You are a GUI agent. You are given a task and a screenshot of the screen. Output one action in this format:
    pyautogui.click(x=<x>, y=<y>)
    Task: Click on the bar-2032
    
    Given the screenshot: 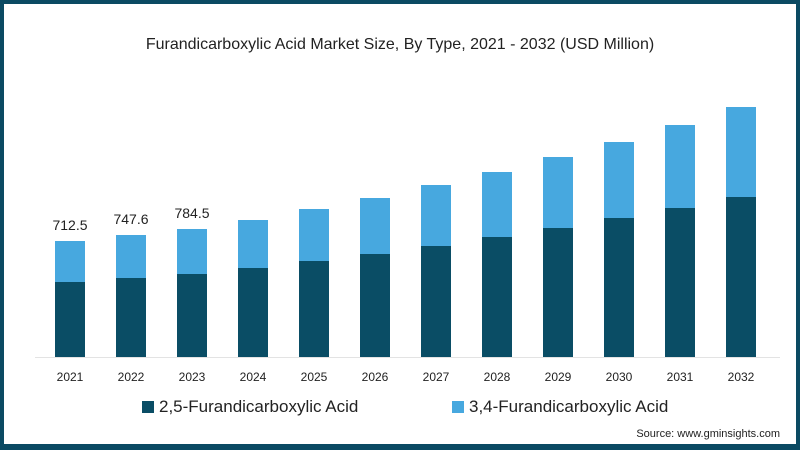 What is the action you would take?
    pyautogui.click(x=741, y=232)
    